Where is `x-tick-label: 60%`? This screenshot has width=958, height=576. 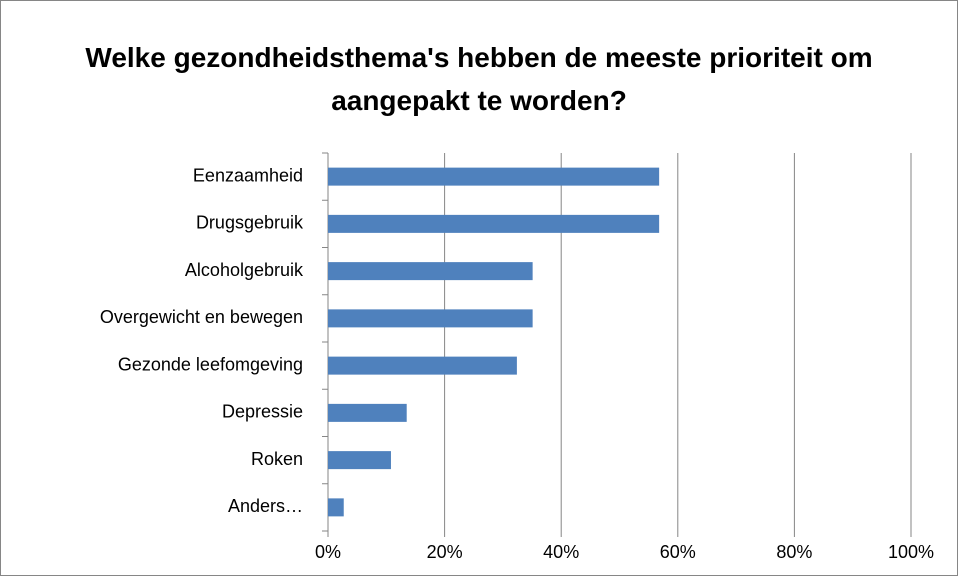 x-tick-label: 60% is located at coordinates (678, 552).